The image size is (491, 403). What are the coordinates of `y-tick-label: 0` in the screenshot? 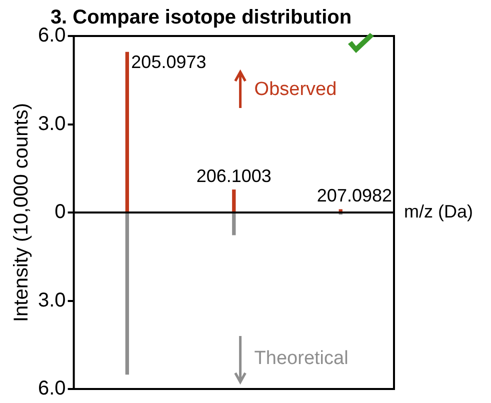 It's located at (60, 212).